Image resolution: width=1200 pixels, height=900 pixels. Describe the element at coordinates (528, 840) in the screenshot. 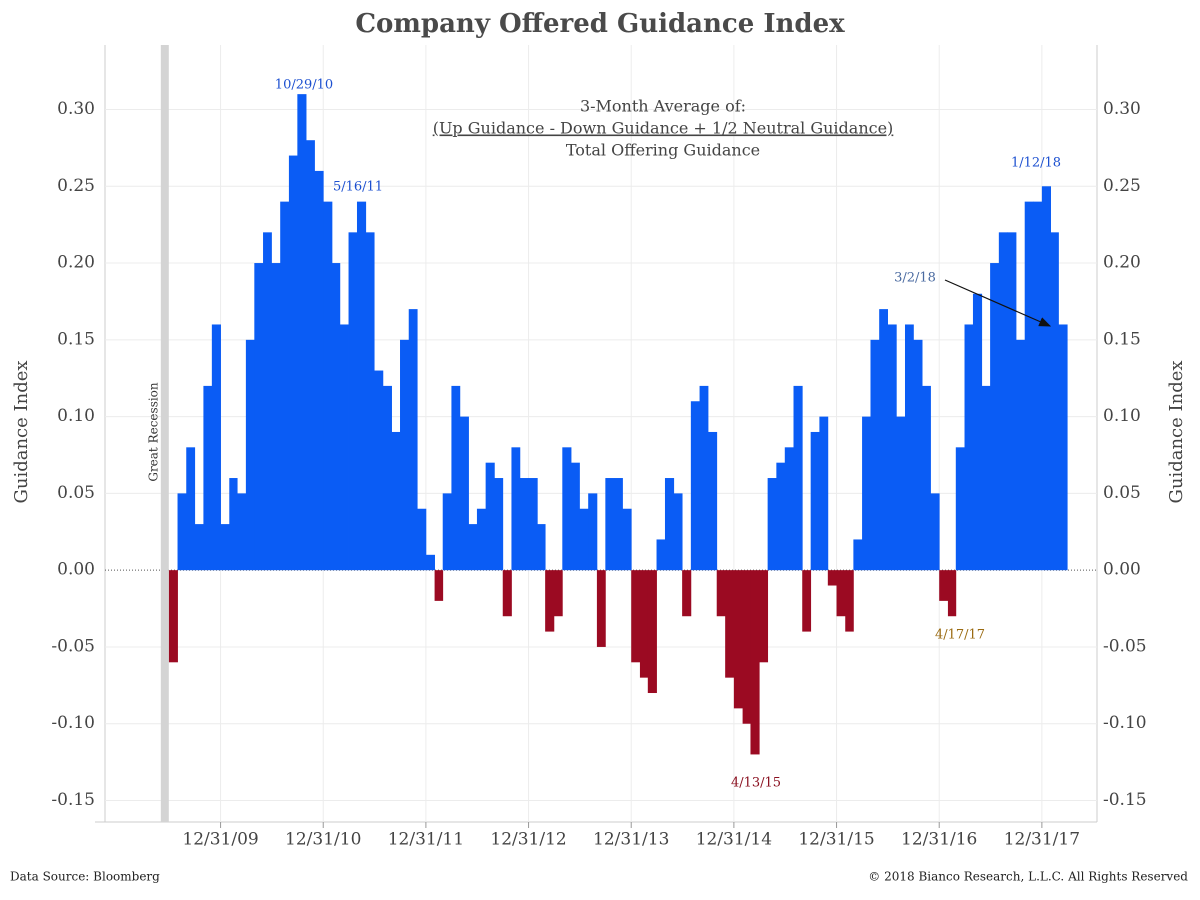

I see `x-tick-label: 12/31/12` at that location.